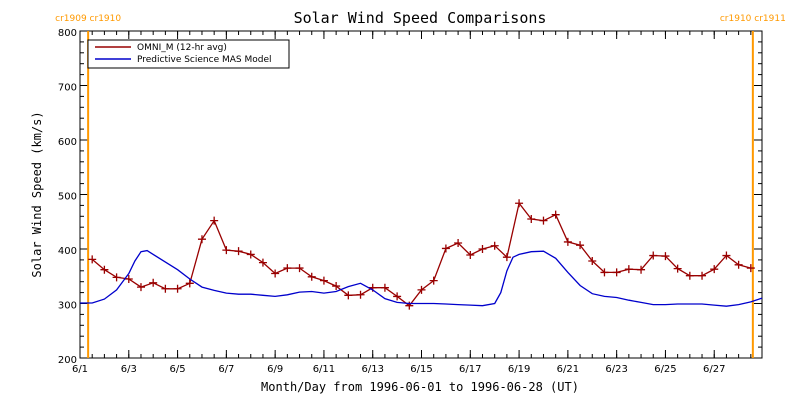 This screenshot has height=400, width=800. Describe the element at coordinates (420, 18) in the screenshot. I see `chart-title: Solar Wind Speed Comparisons` at that location.